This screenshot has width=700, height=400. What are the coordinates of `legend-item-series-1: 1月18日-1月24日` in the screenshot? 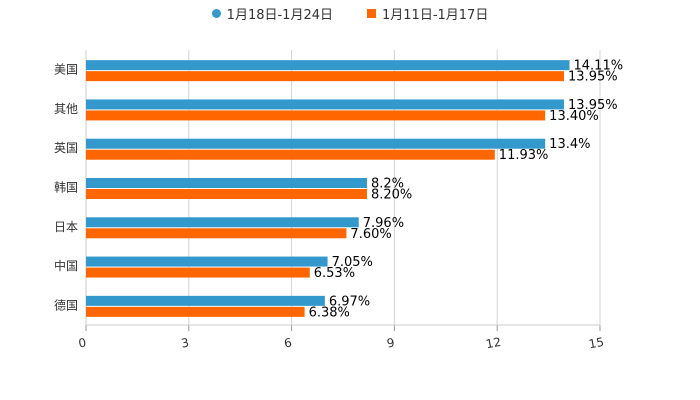 It's located at (272, 13).